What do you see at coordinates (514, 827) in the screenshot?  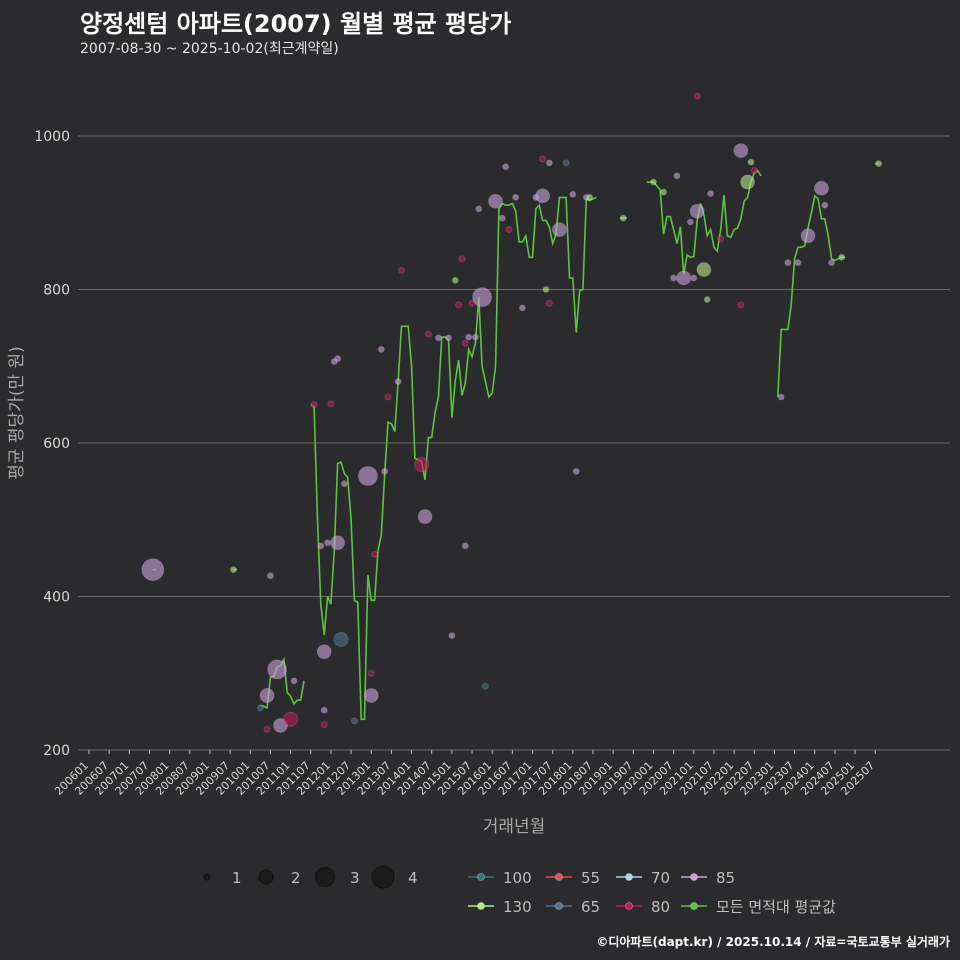 I see `x-axis-label: 거래년월` at bounding box center [514, 827].